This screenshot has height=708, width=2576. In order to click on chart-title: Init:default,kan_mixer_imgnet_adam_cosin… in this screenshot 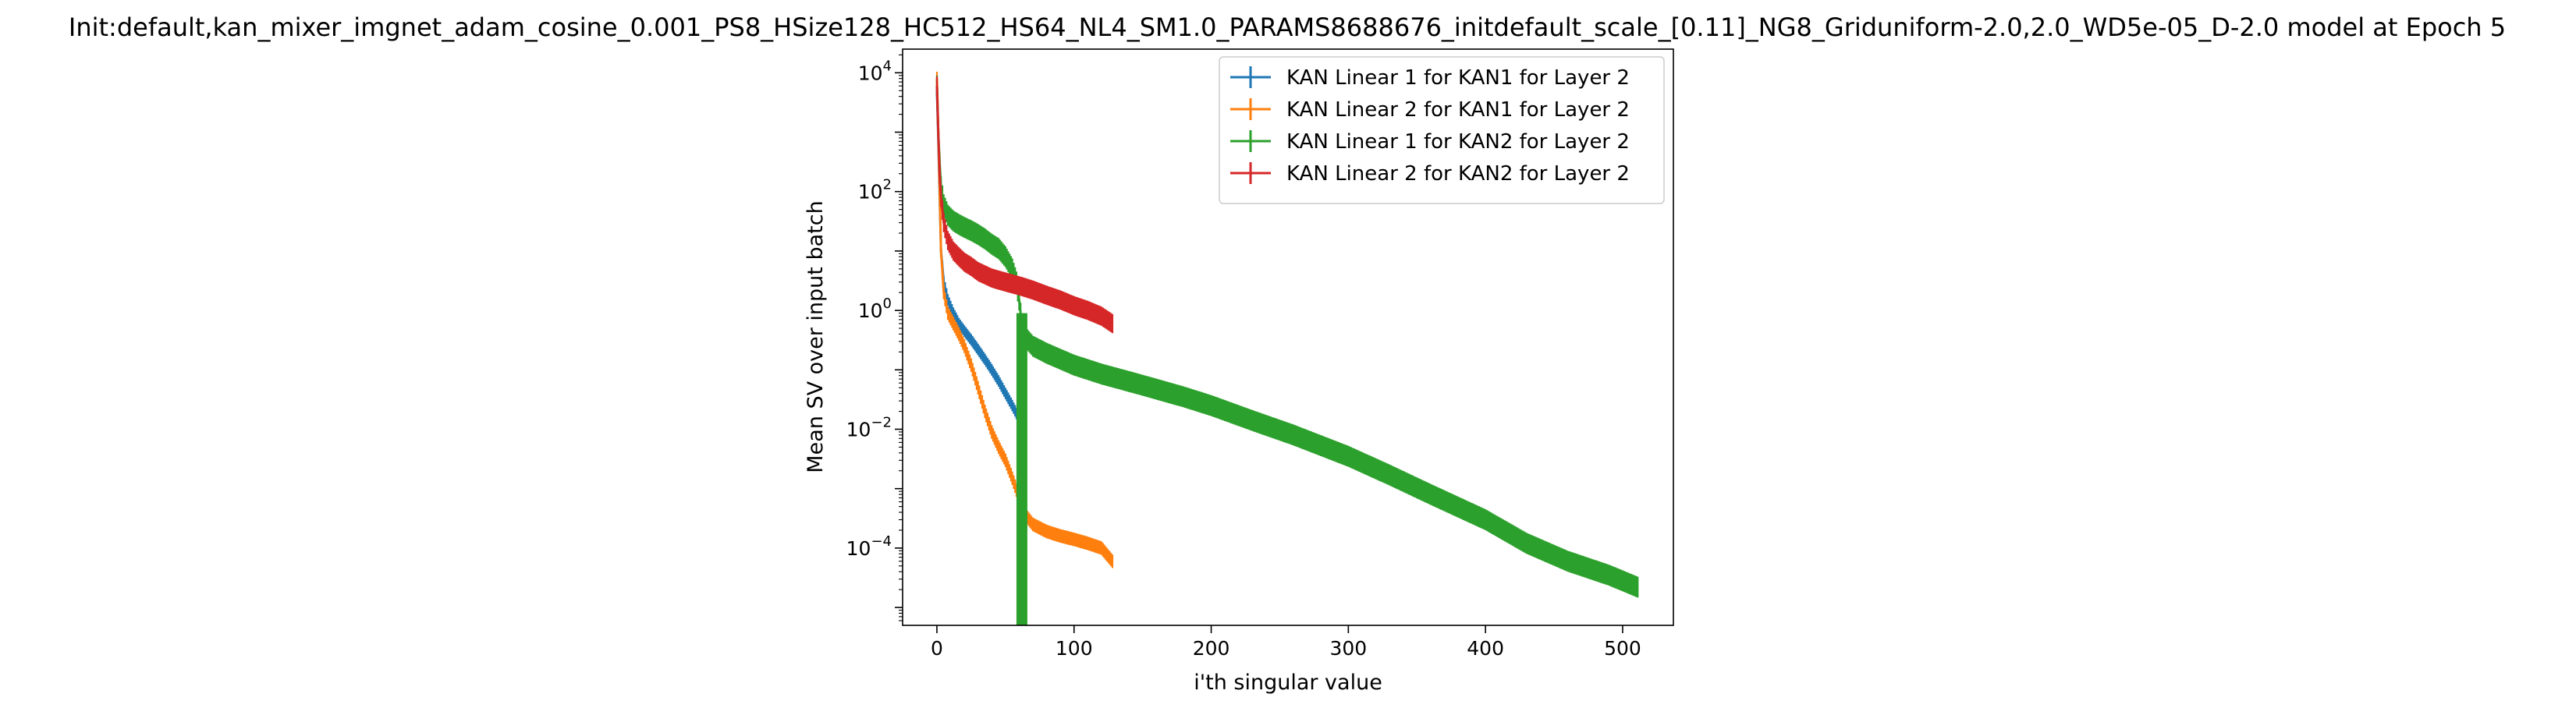, I will do `click(1287, 27)`.